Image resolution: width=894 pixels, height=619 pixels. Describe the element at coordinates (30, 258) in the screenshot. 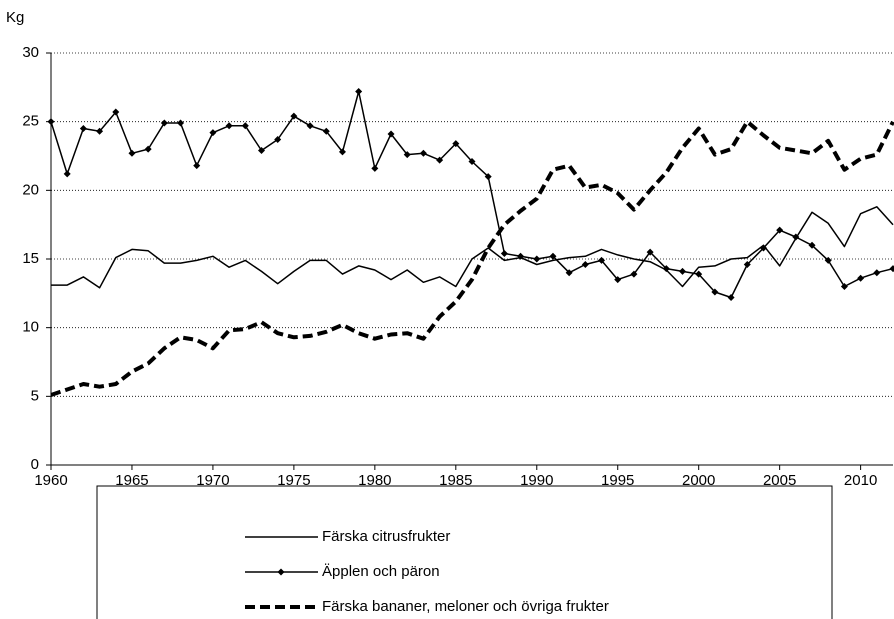

I see `y-tick-label: 15` at that location.